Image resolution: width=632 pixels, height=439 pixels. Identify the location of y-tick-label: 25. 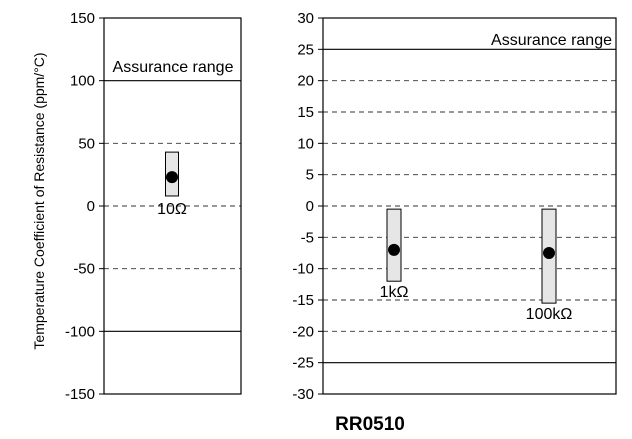
(305, 49).